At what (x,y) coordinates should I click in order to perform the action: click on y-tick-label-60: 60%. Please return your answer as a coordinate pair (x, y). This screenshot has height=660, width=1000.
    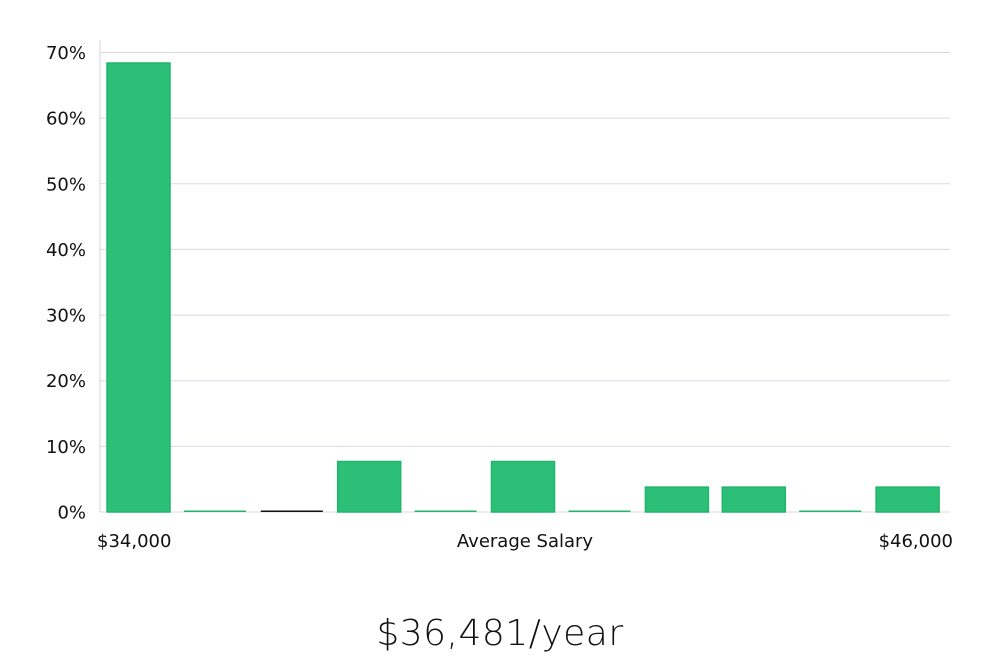
    Looking at the image, I should click on (66, 119).